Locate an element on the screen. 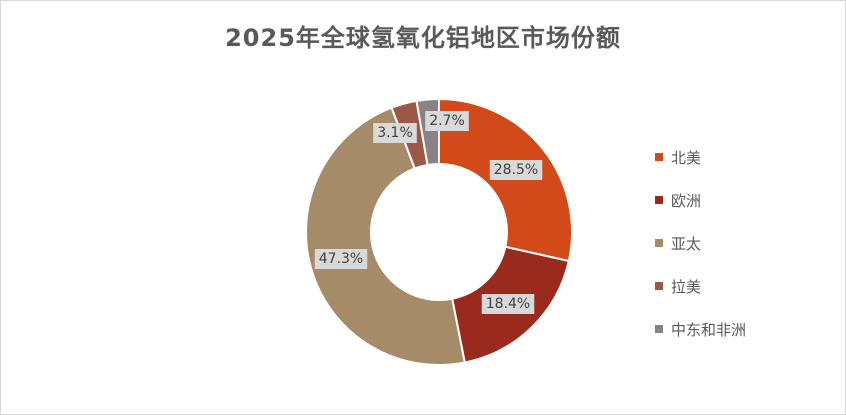  donut-data-labels: 28.5% 18.4% 47.3% 3.1% 2.7% is located at coordinates (428, 212).